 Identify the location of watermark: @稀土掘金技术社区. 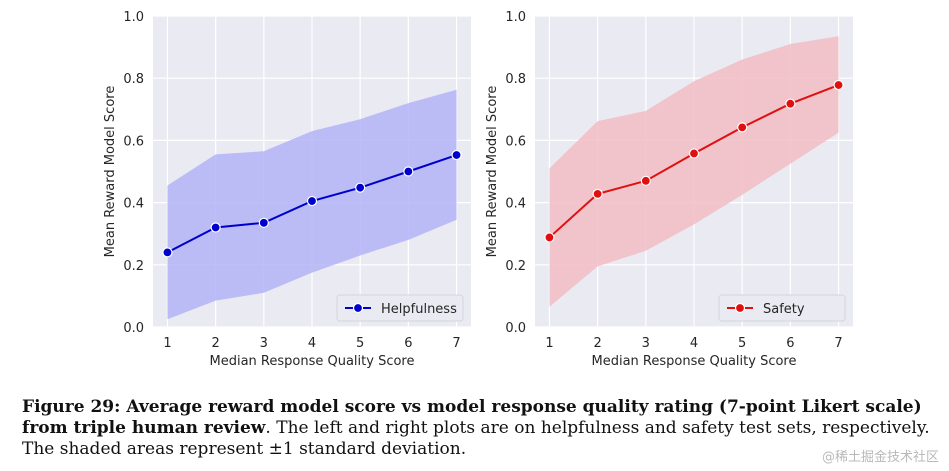
(880, 457).